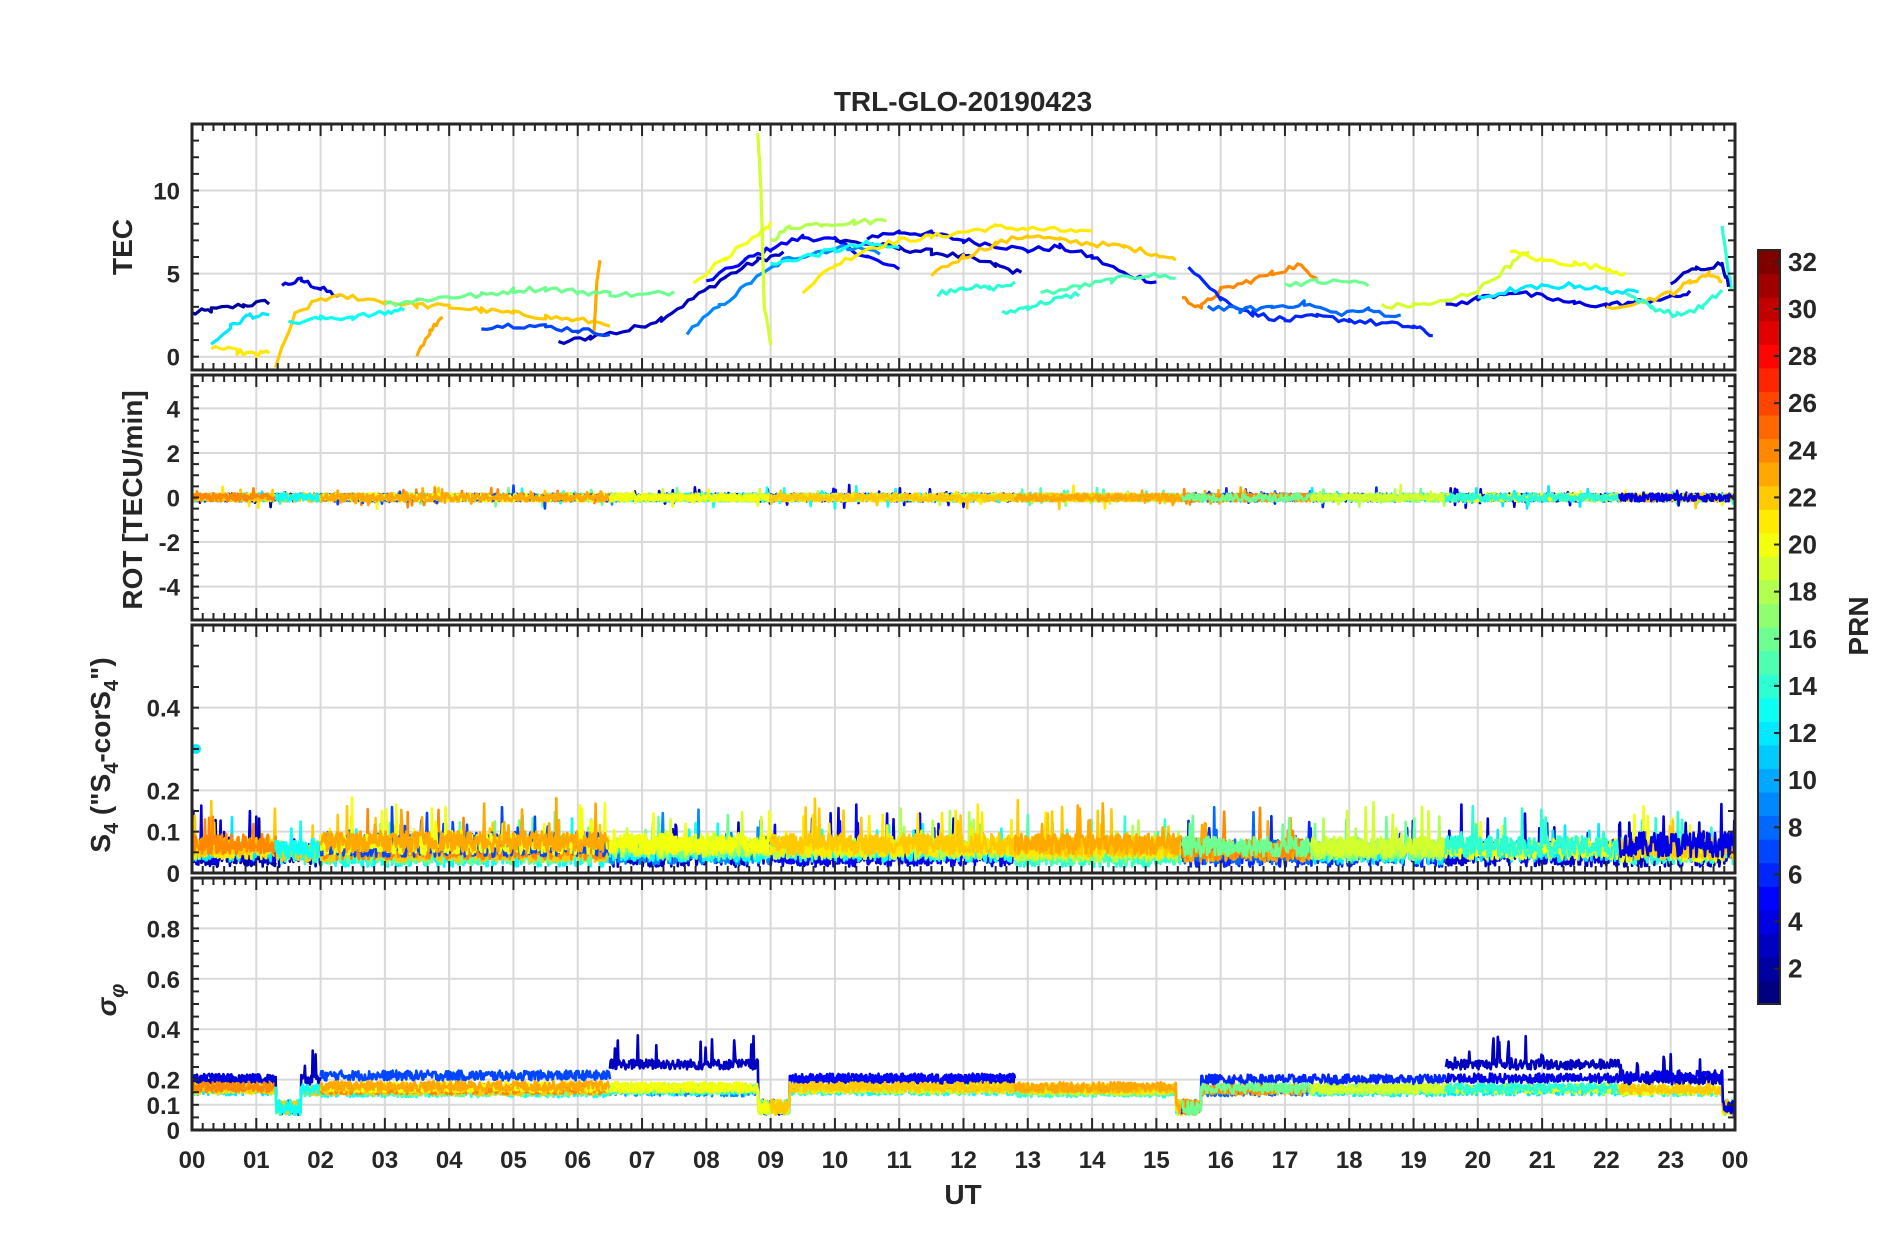 The width and height of the screenshot is (1902, 1236). I want to click on colorbar-label: PRN, so click(1858, 625).